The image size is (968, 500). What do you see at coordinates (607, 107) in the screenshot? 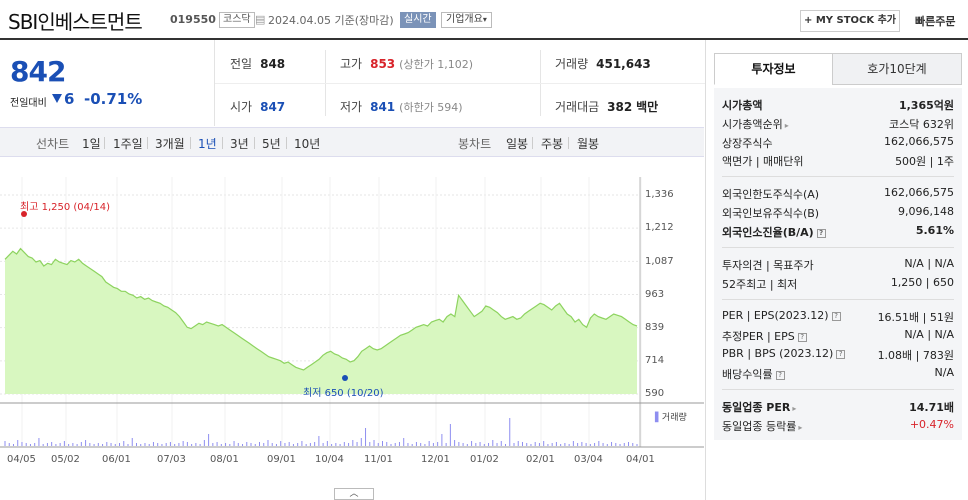
I see `stat-amount: 거래대금 382 백만` at bounding box center [607, 107].